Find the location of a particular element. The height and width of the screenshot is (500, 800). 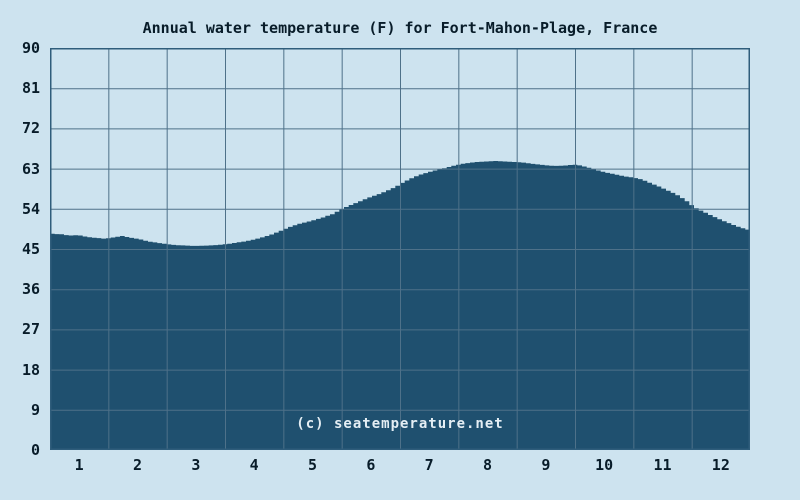

watermark: (c) seatemperature.net is located at coordinates (400, 424).